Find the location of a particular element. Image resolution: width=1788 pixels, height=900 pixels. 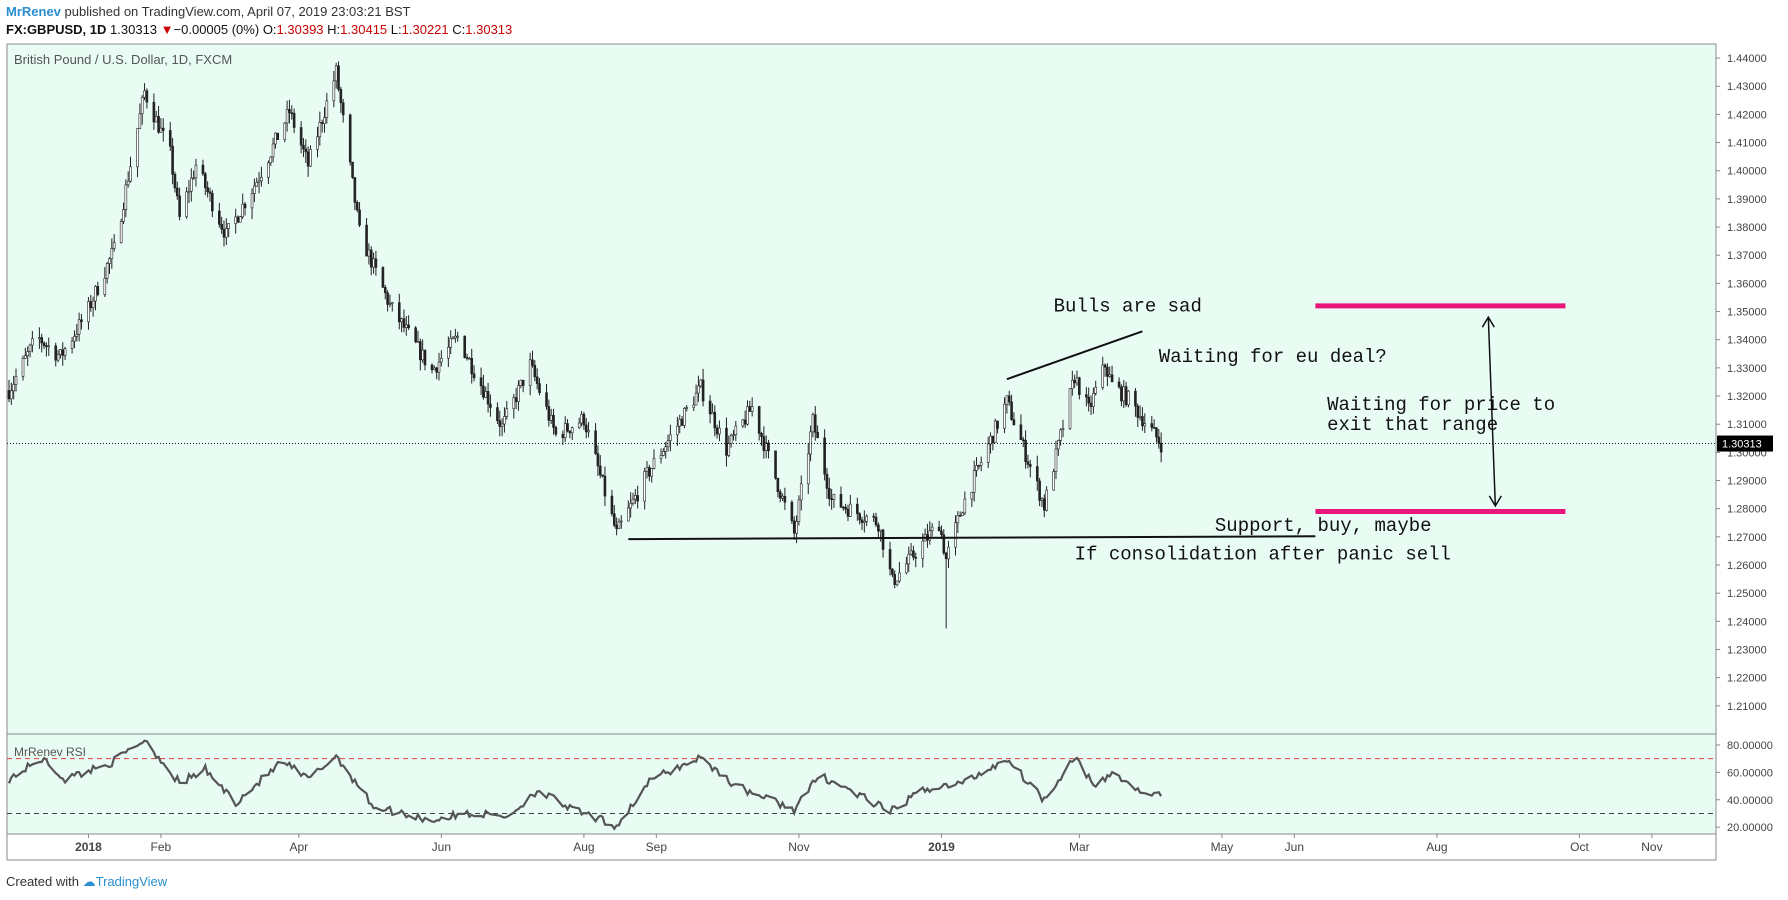

created-with-label: Created with is located at coordinates (42, 881).